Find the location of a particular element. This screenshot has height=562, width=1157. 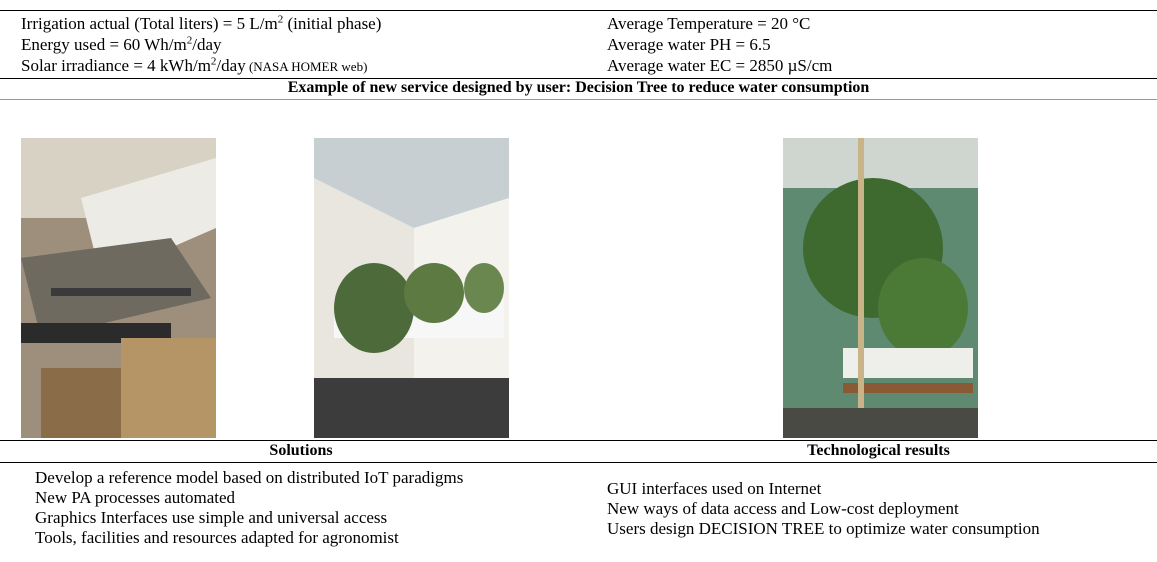

text: Solar irradiance = 4 kWh/m is located at coordinates (116, 65).